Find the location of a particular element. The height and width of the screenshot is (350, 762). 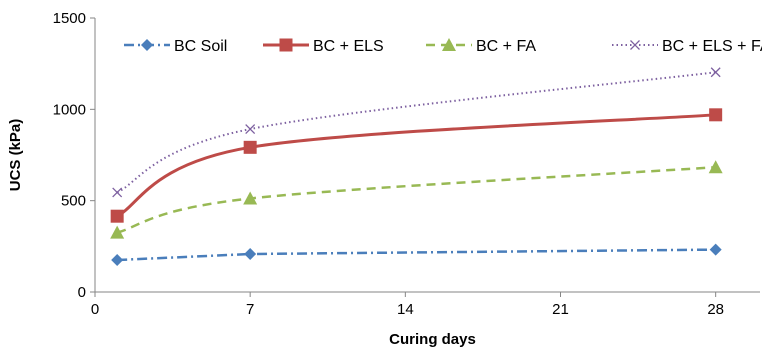

legend-item: BC Soil is located at coordinates (175, 46).